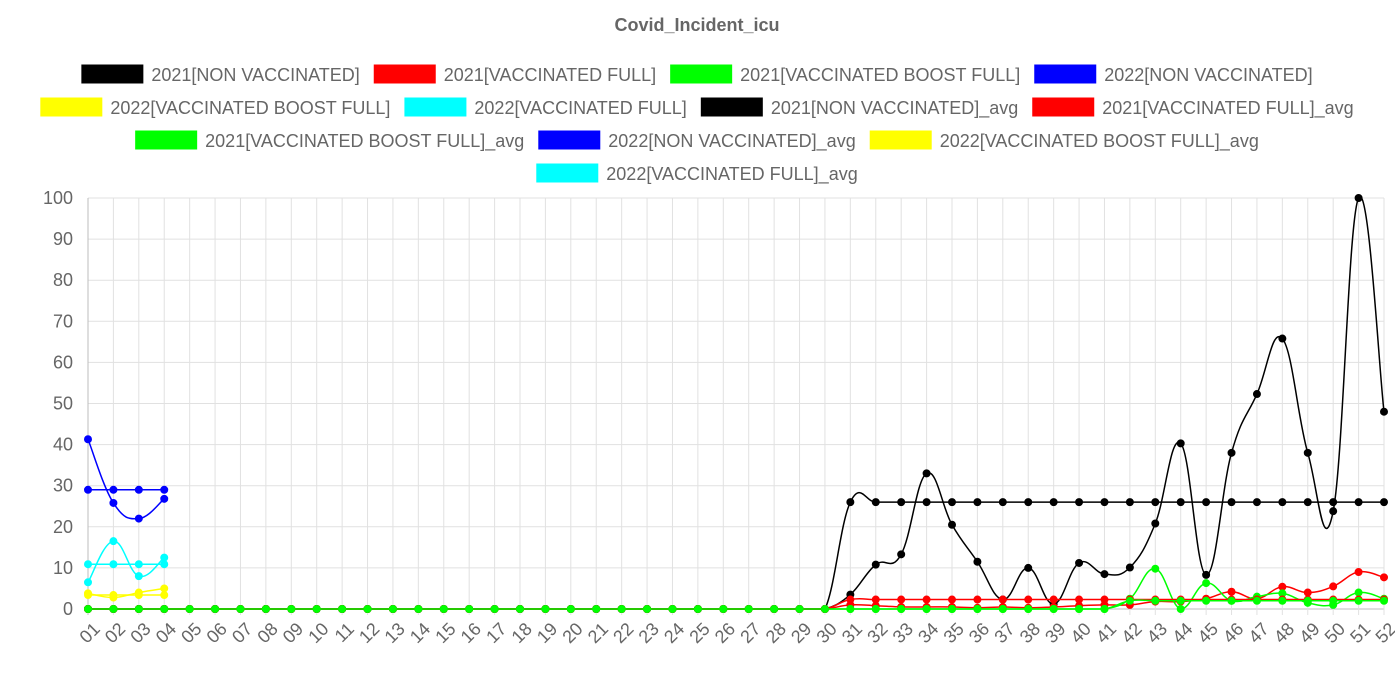  I want to click on legend-item: 2021[NON VACCINATED]_avg, so click(859, 108).